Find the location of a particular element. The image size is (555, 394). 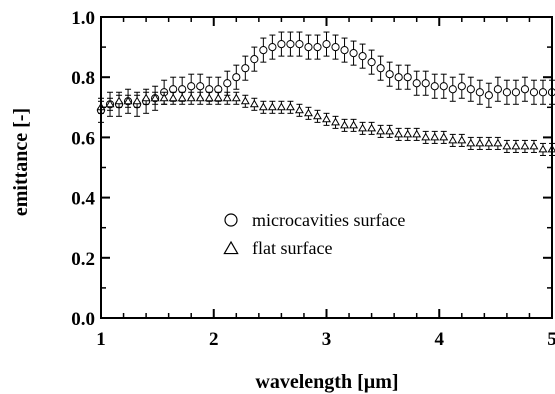

y-tick-label: 1.0 is located at coordinates (83, 18).